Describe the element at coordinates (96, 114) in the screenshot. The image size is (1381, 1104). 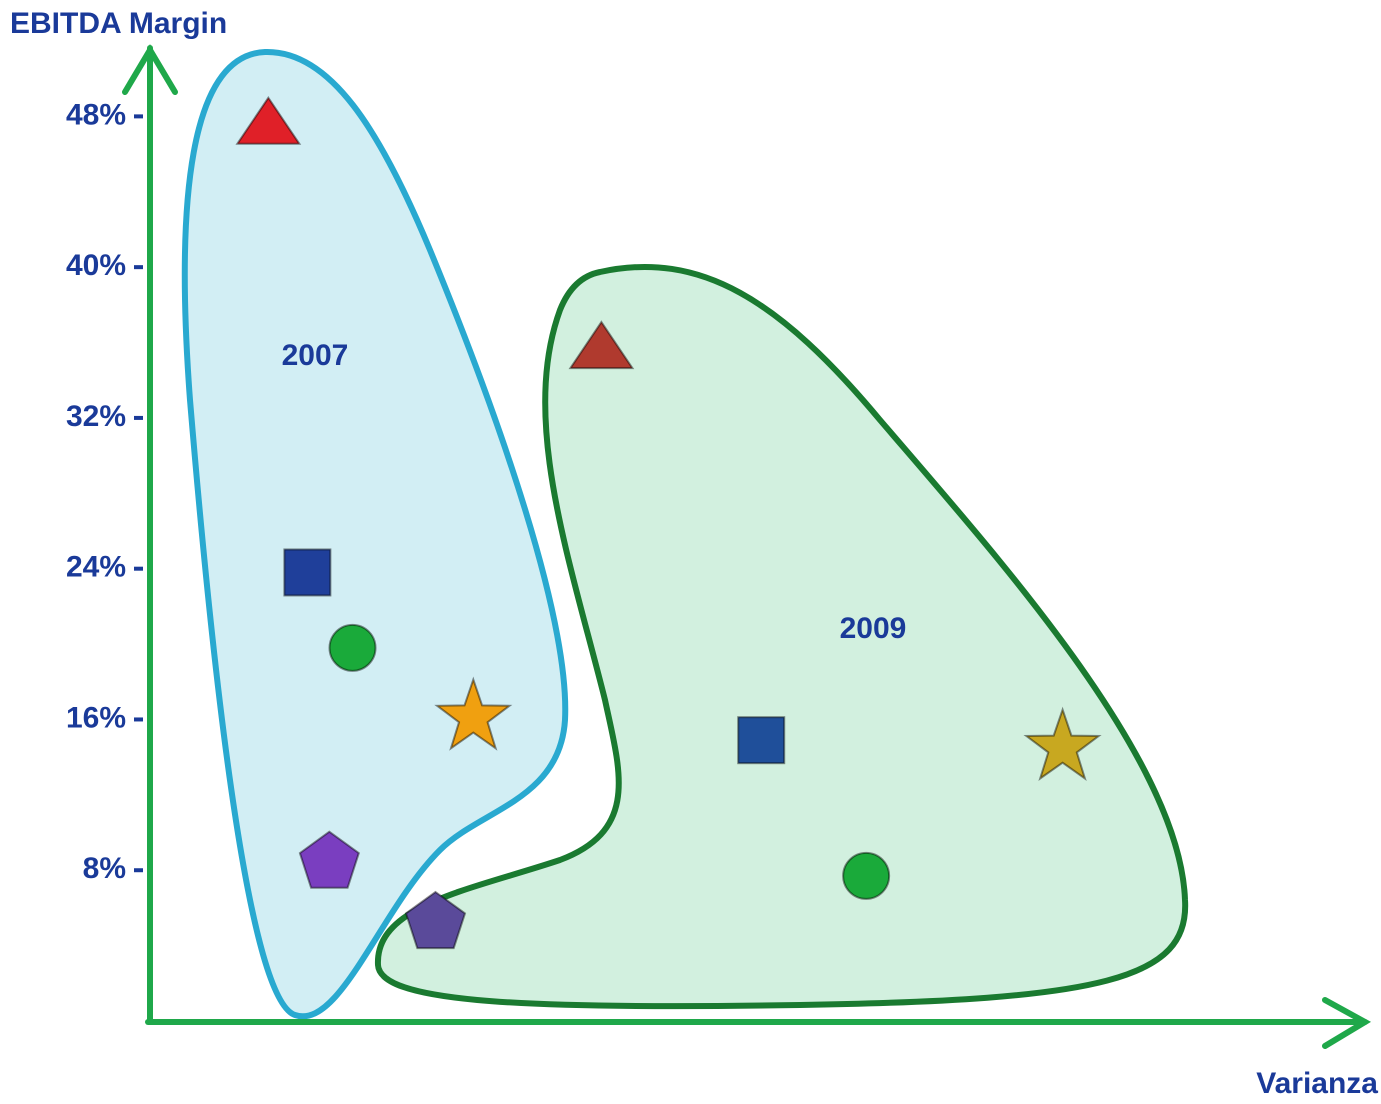
I see `y-tick-label: 48%` at that location.